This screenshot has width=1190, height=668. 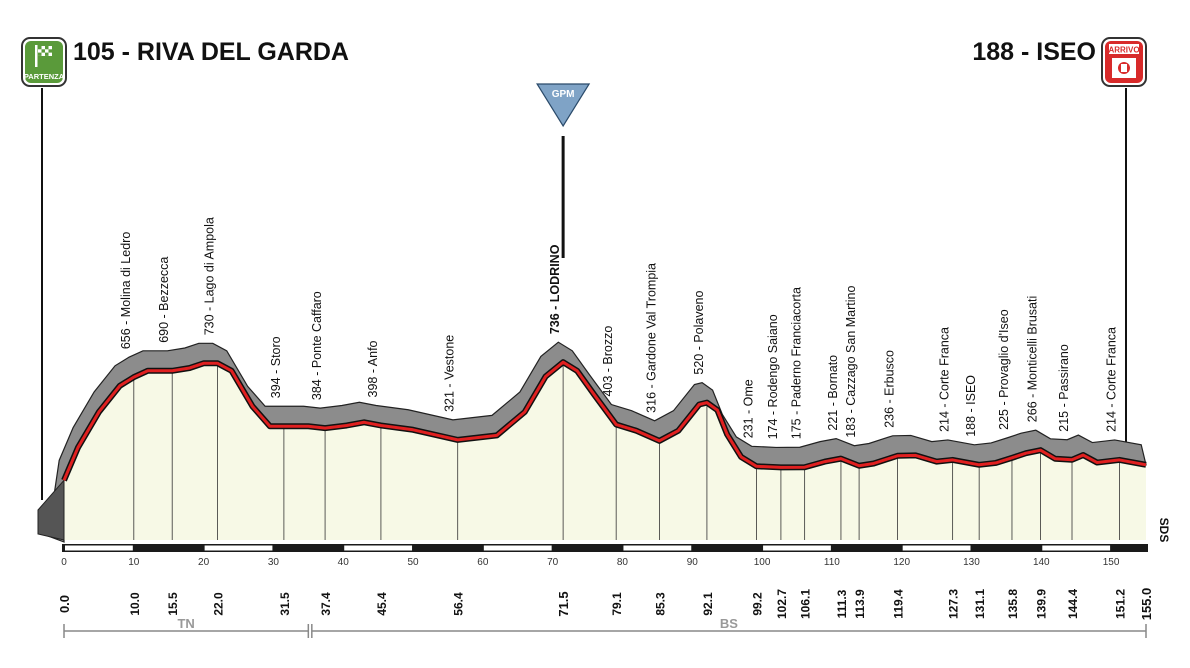 What do you see at coordinates (317, 345) in the screenshot?
I see `place-label: 384 - Ponte Caffaro` at bounding box center [317, 345].